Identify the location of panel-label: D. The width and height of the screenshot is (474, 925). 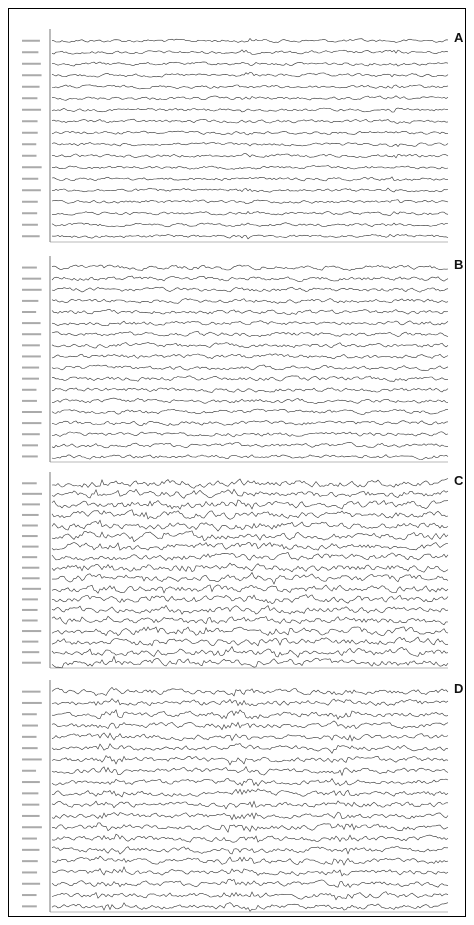
(458, 688).